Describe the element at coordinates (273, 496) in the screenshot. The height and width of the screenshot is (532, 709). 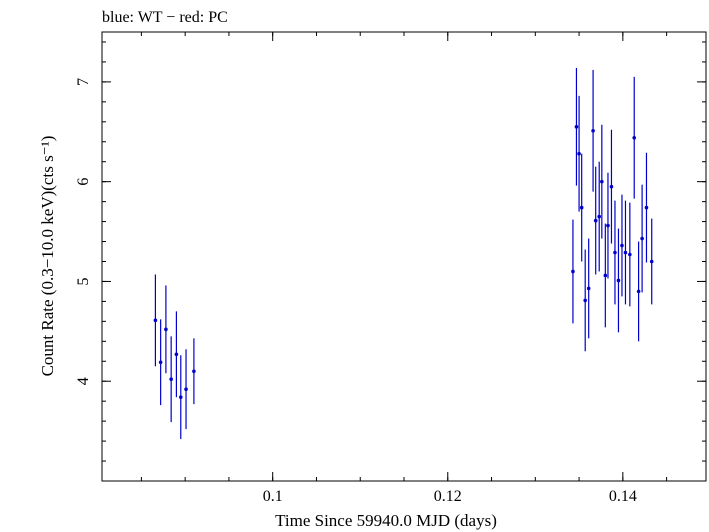
I see `x-tick-label: 0.1` at that location.